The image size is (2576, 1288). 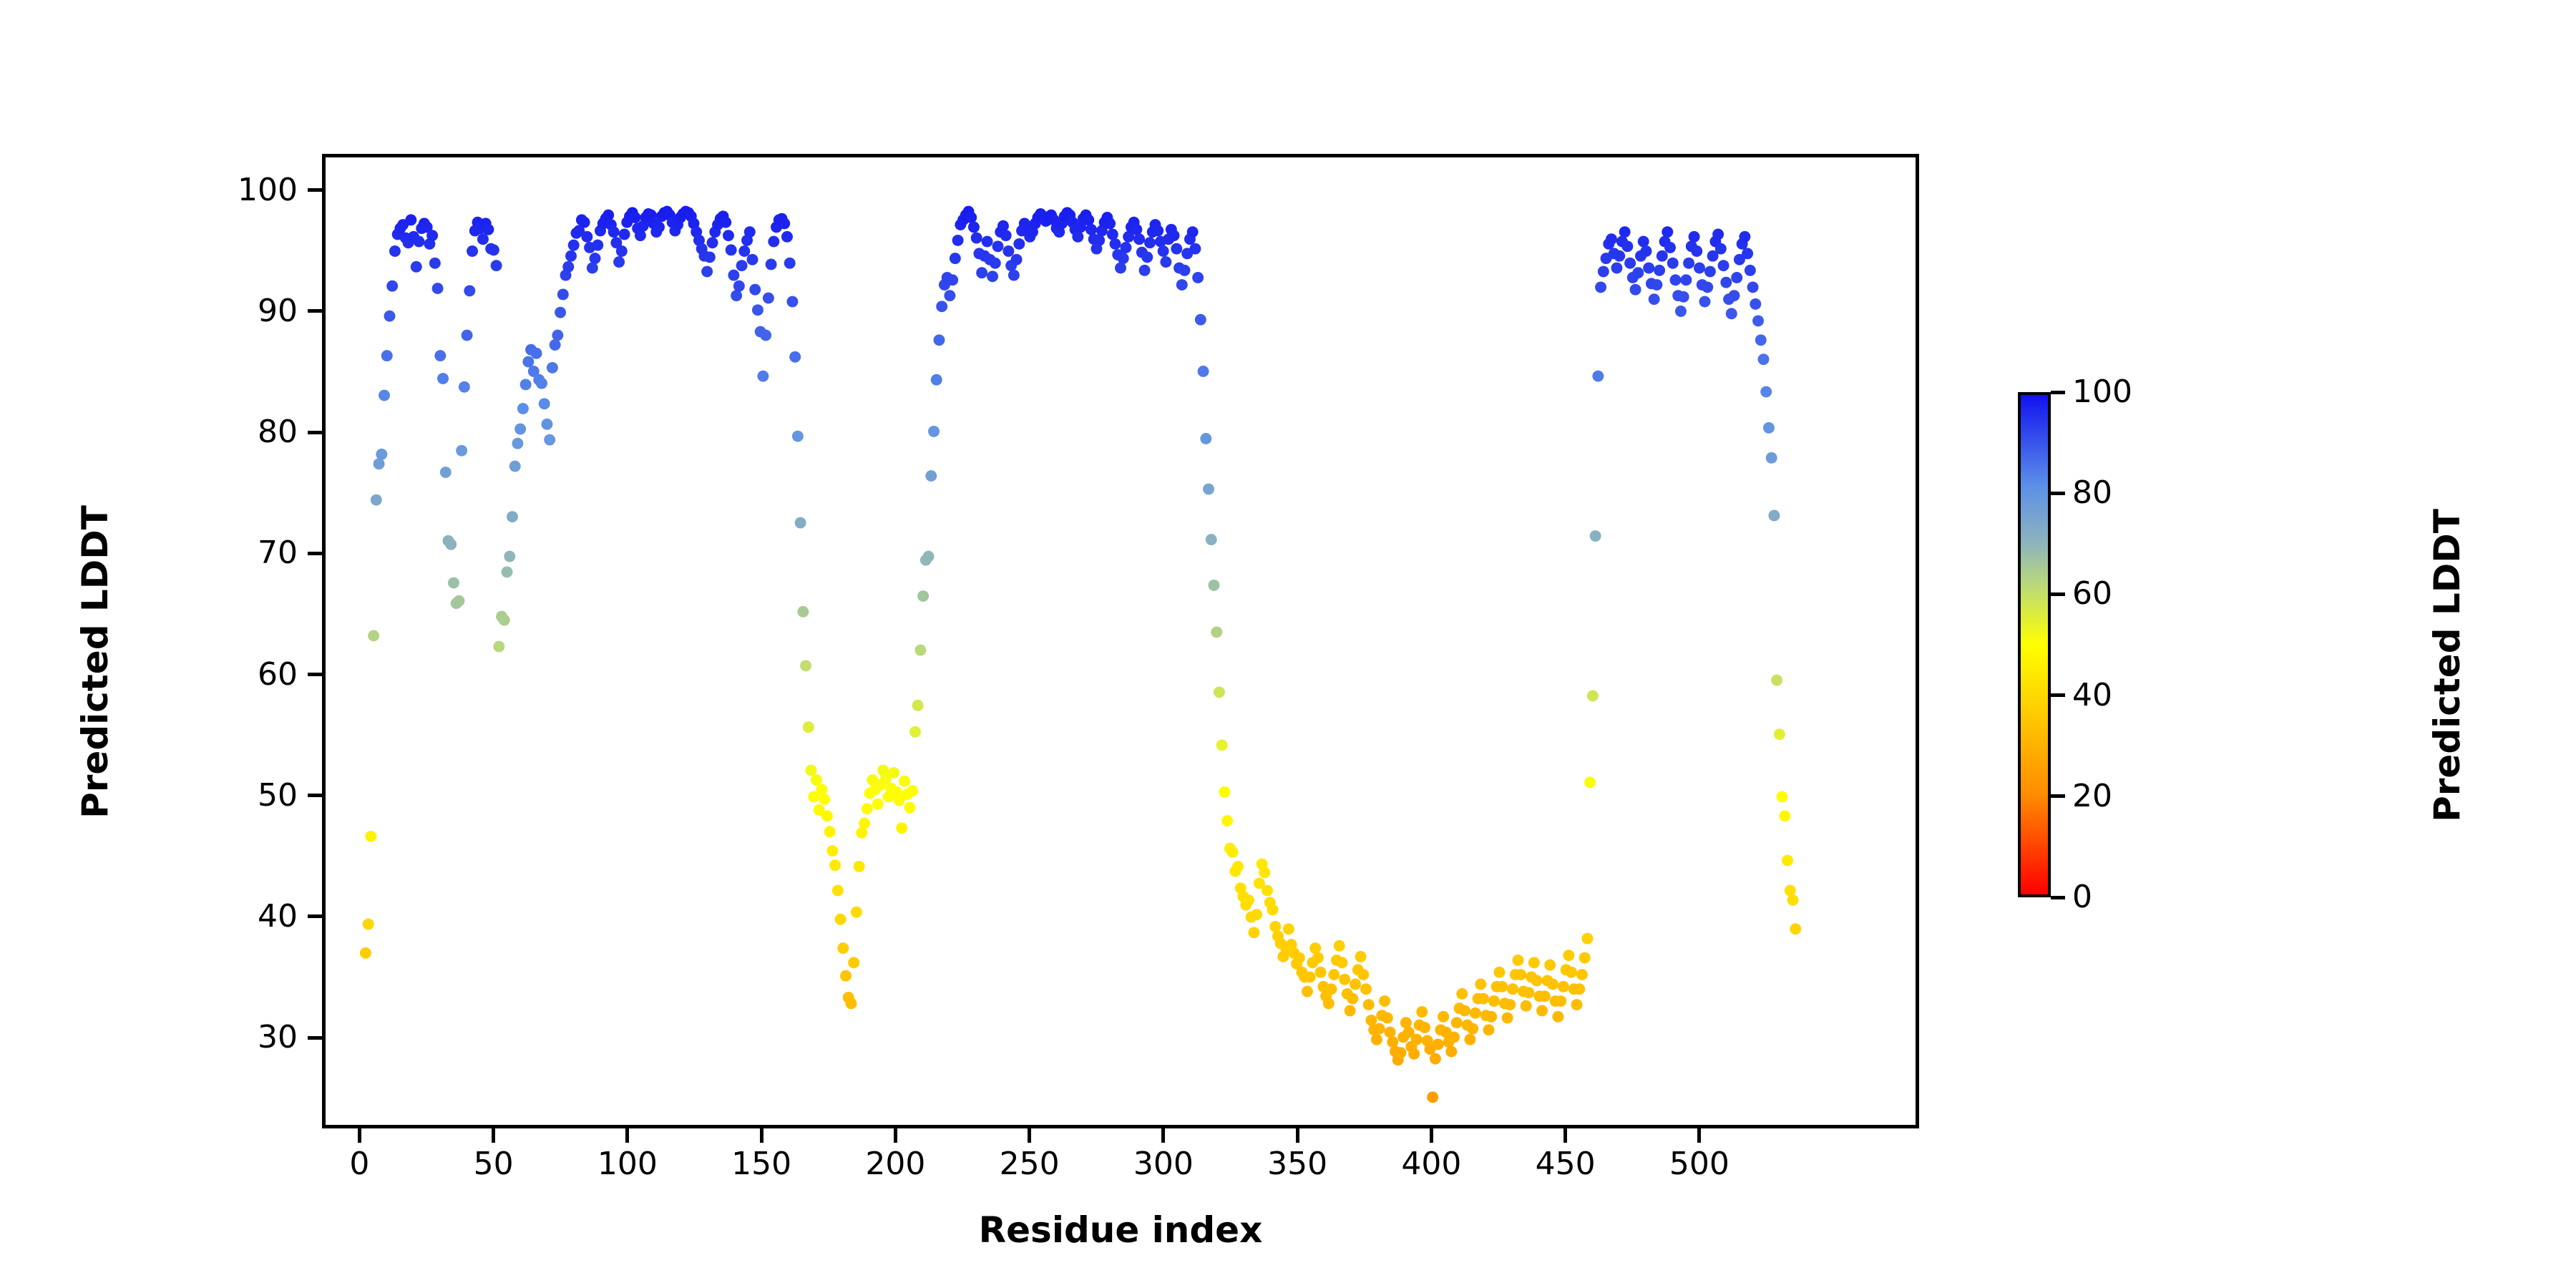 I want to click on x-tick-label: 450, so click(x=1565, y=1164).